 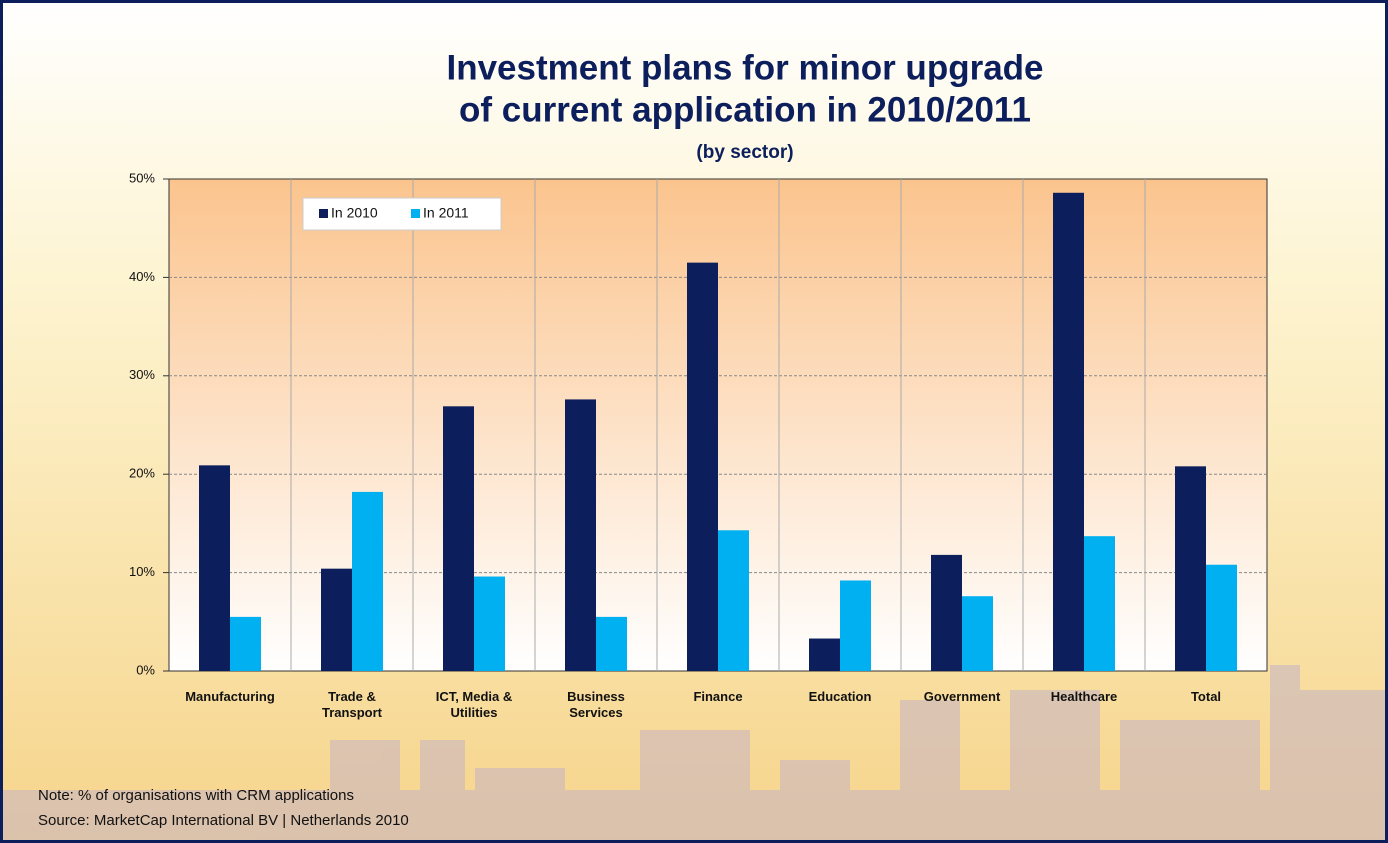 What do you see at coordinates (142, 177) in the screenshot?
I see `y-tick-label: 50%` at bounding box center [142, 177].